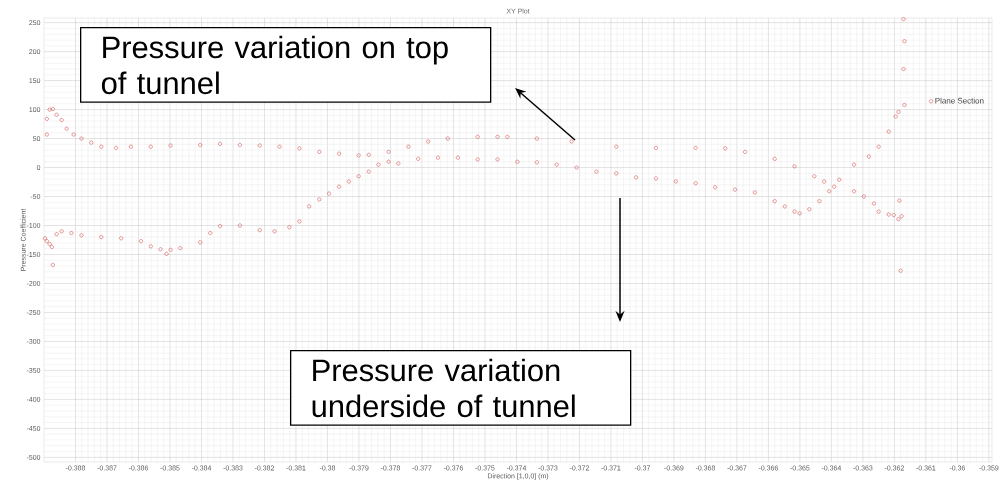 The image size is (1005, 493). Describe the element at coordinates (443, 388) in the screenshot. I see `annotation: Pressure variation underside of tunnel` at that location.